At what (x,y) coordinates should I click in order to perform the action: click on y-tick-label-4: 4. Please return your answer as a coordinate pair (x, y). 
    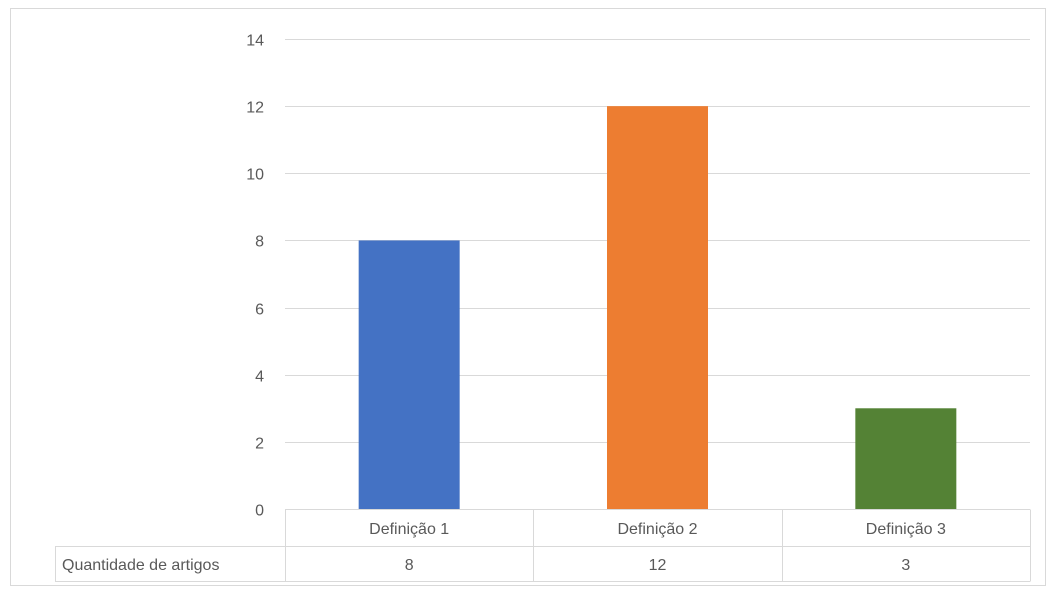
    Looking at the image, I should click on (259, 377).